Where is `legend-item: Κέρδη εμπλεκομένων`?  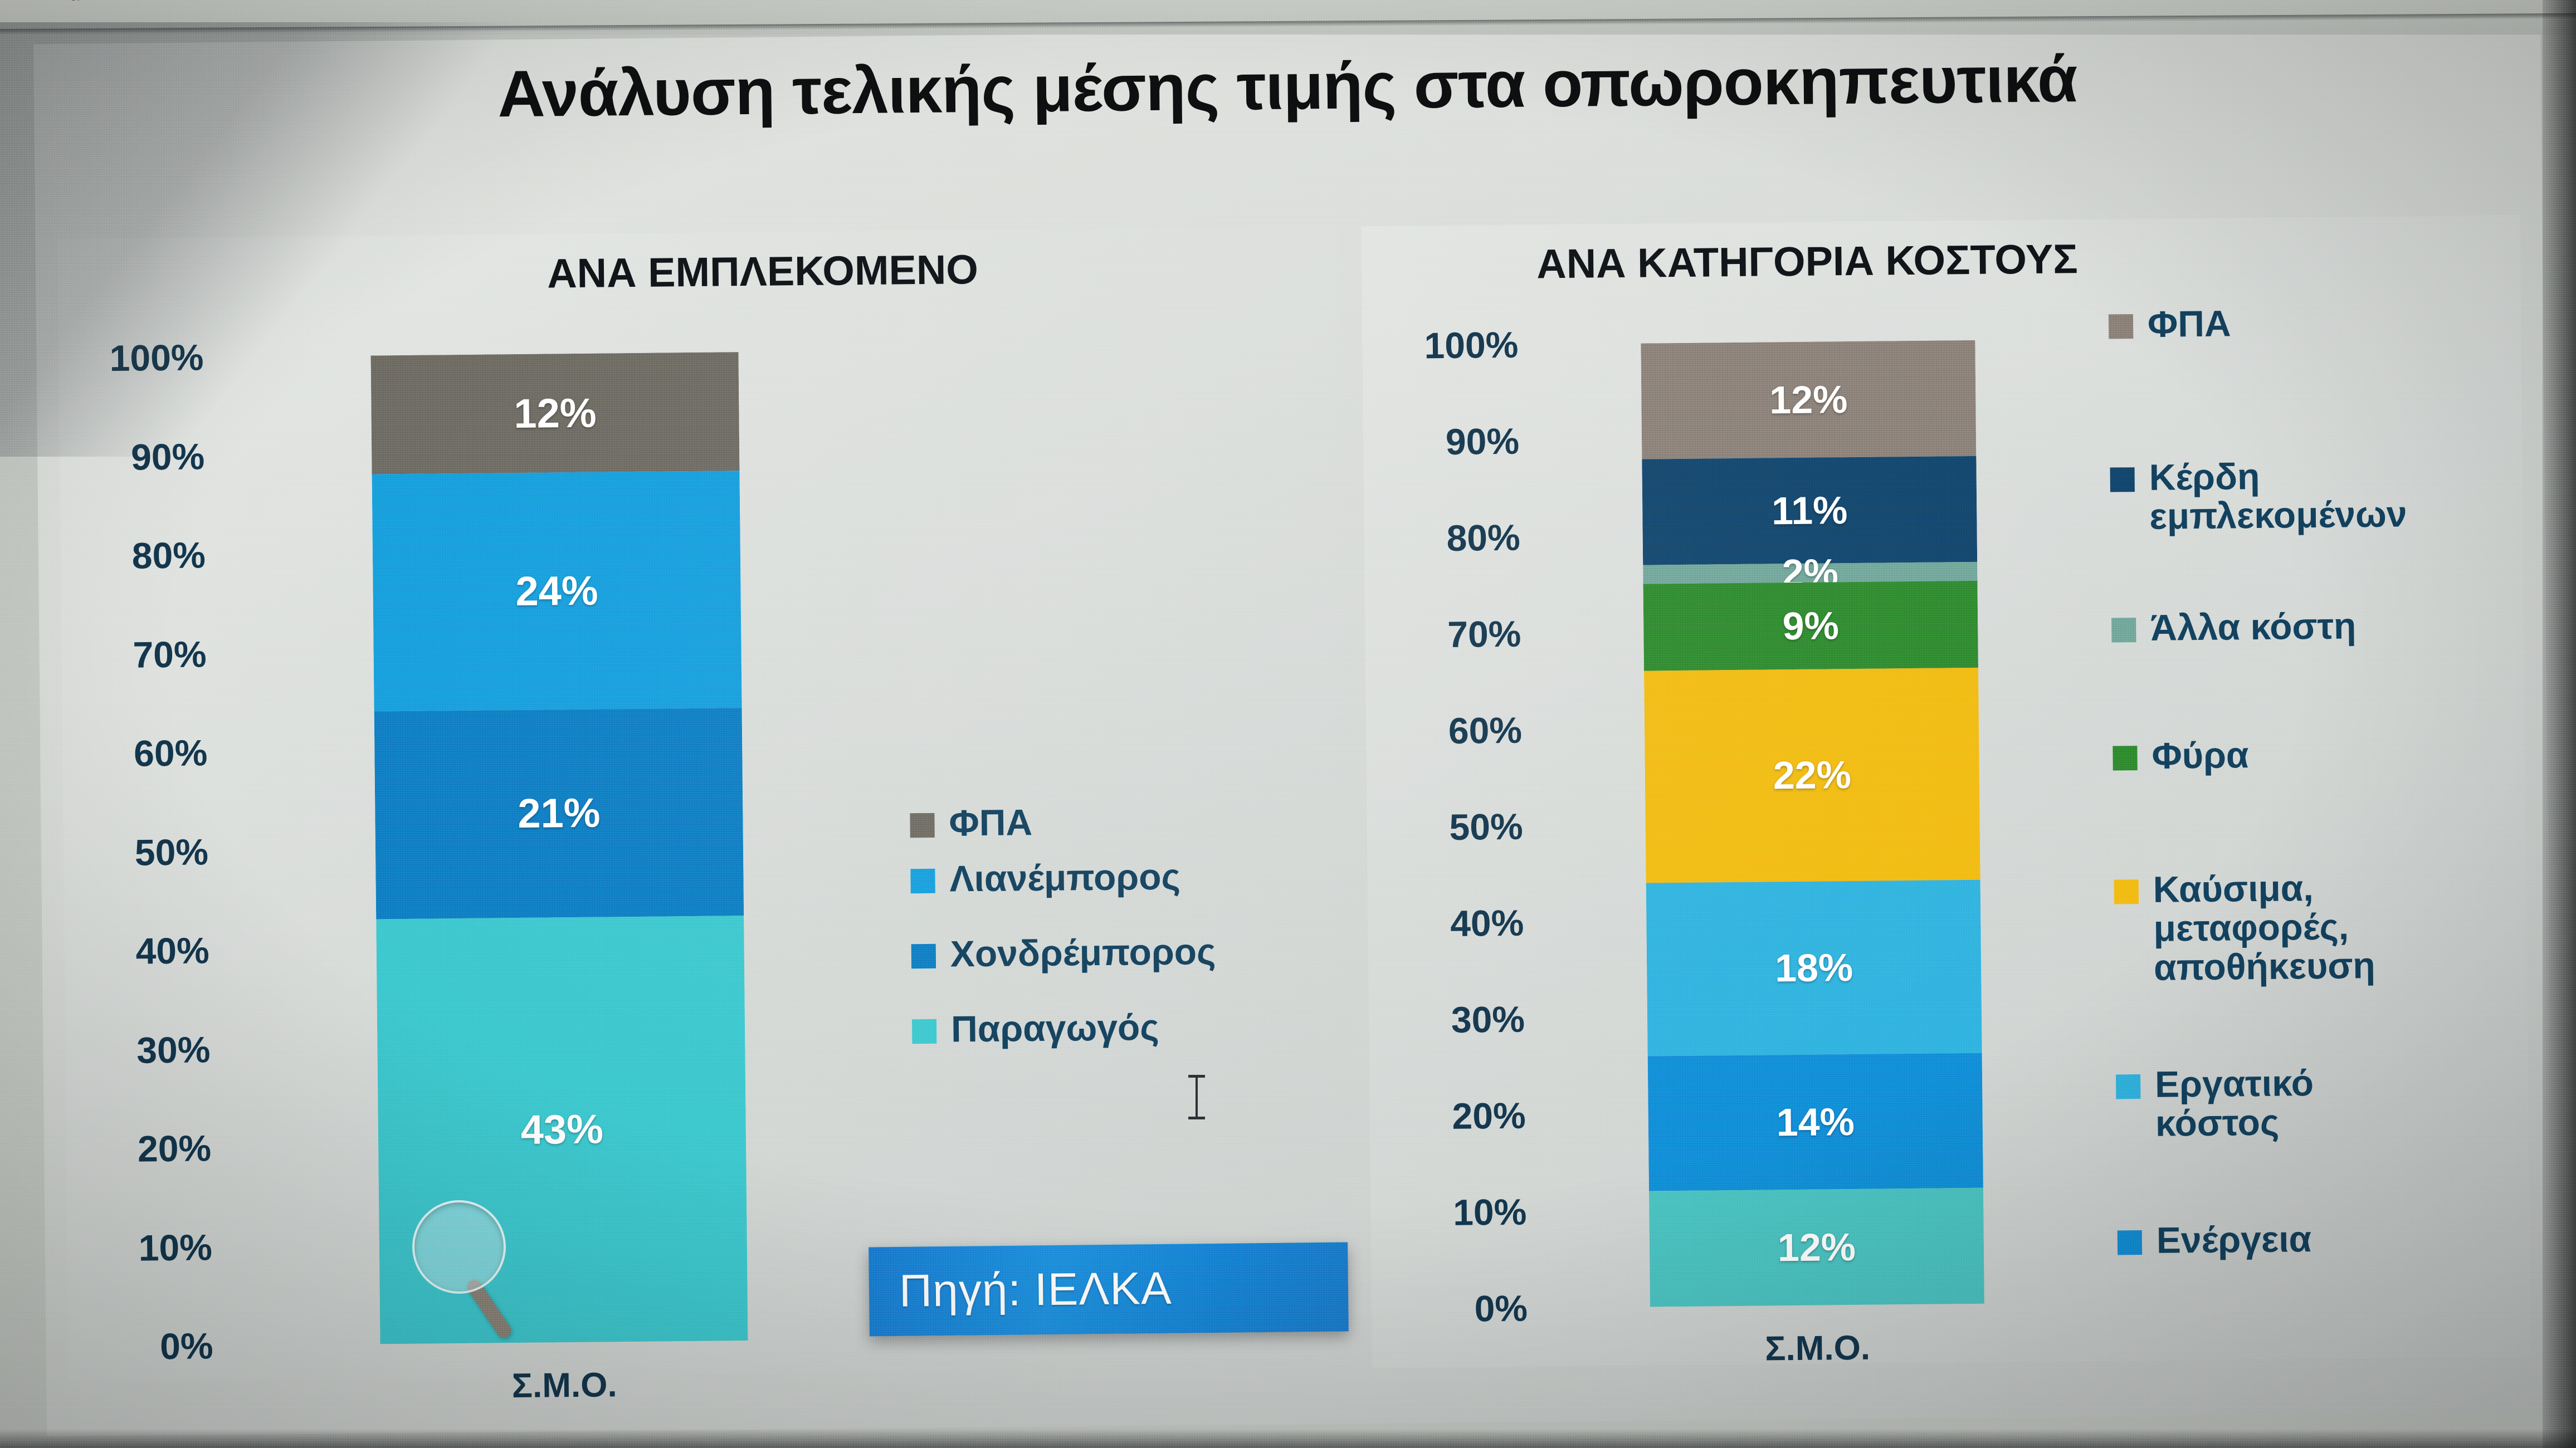
legend-item: Κέρδη εμπλεκομένων is located at coordinates (2310, 496).